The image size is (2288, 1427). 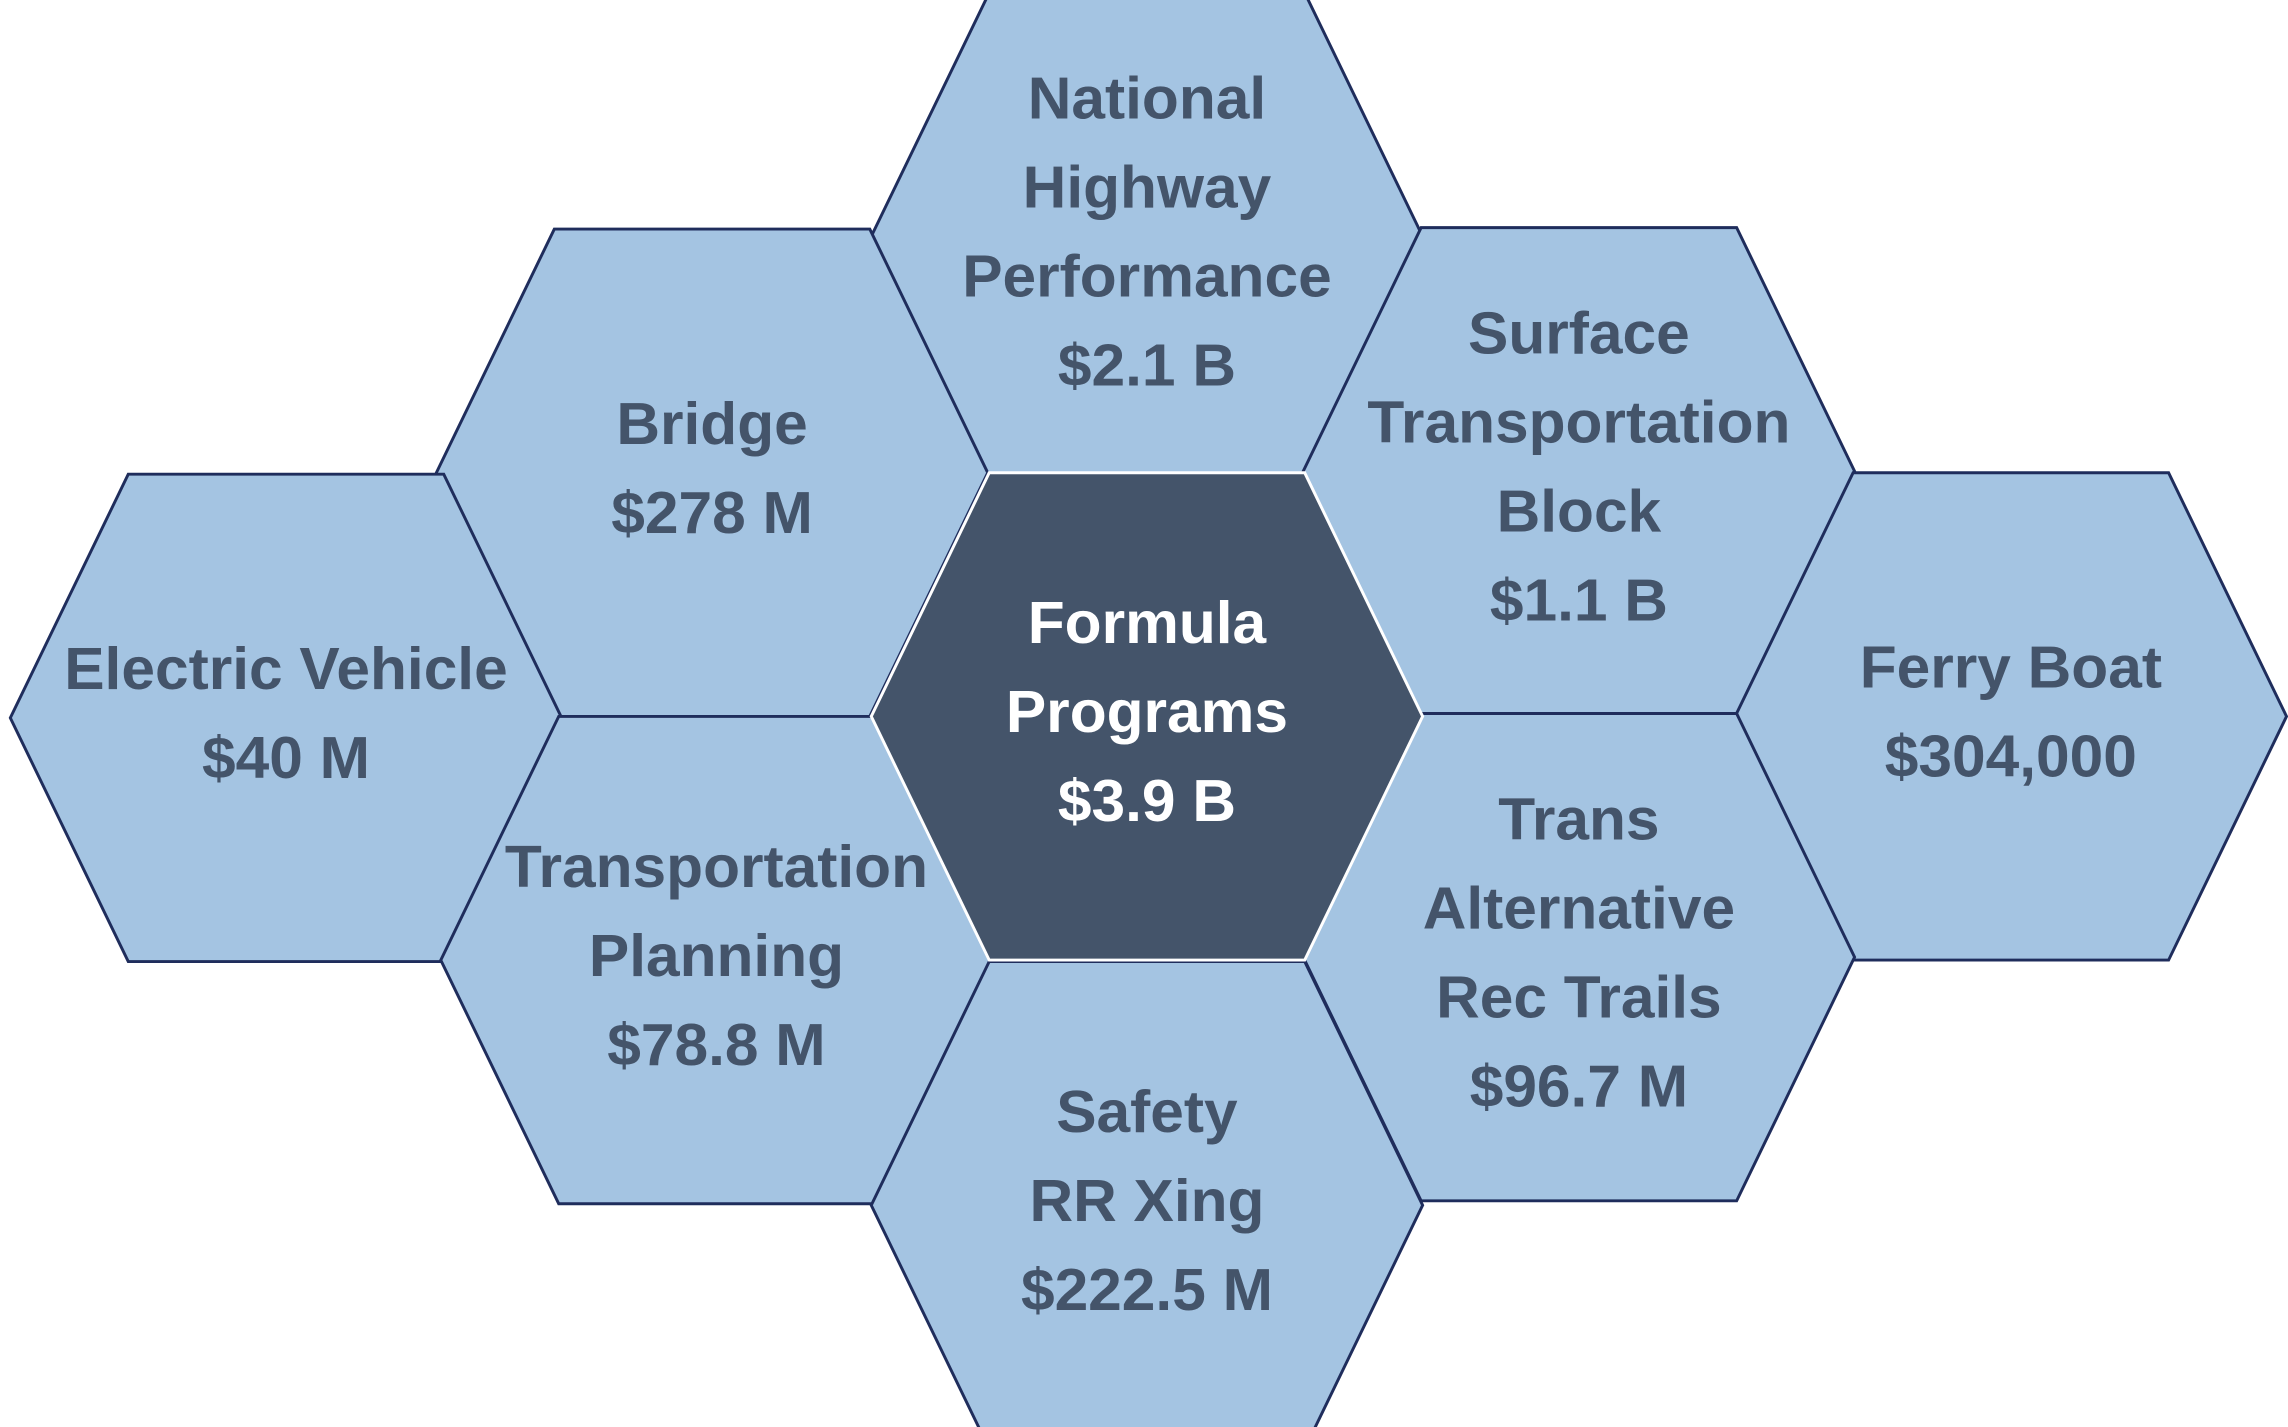 What do you see at coordinates (712, 512) in the screenshot?
I see `amount-label: $278 M` at bounding box center [712, 512].